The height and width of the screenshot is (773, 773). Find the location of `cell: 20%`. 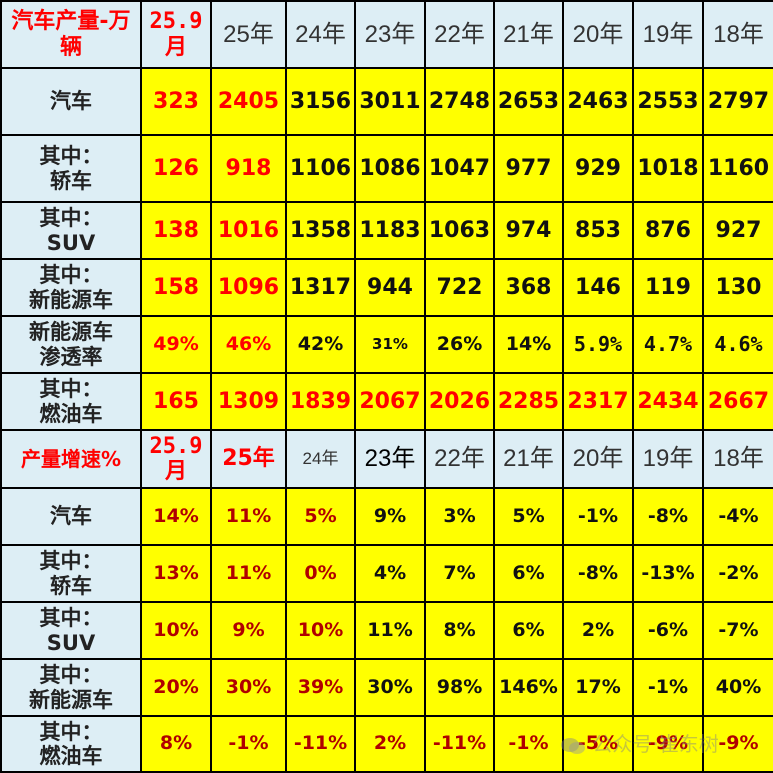

cell: 20% is located at coordinates (176, 687).